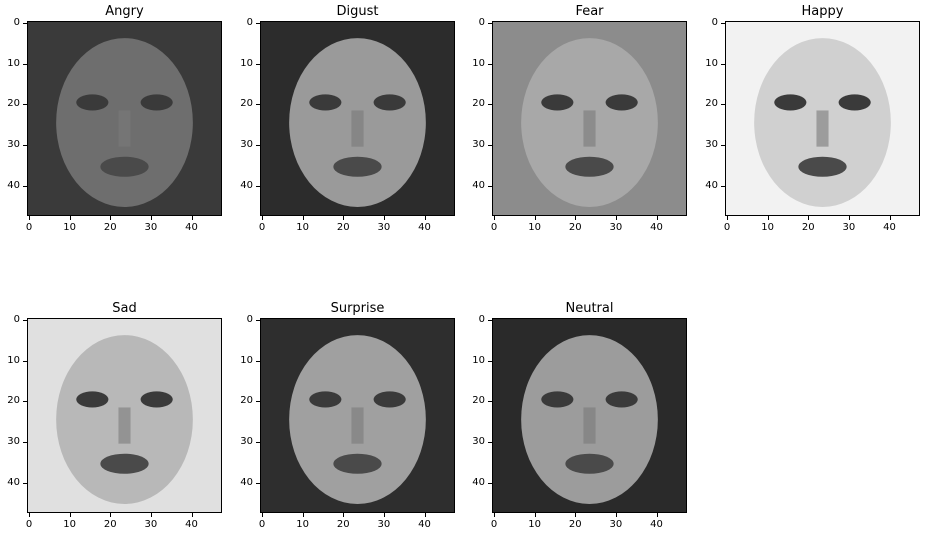 The height and width of the screenshot is (558, 926). What do you see at coordinates (589, 11) in the screenshot?
I see `panel-title: Fear` at bounding box center [589, 11].